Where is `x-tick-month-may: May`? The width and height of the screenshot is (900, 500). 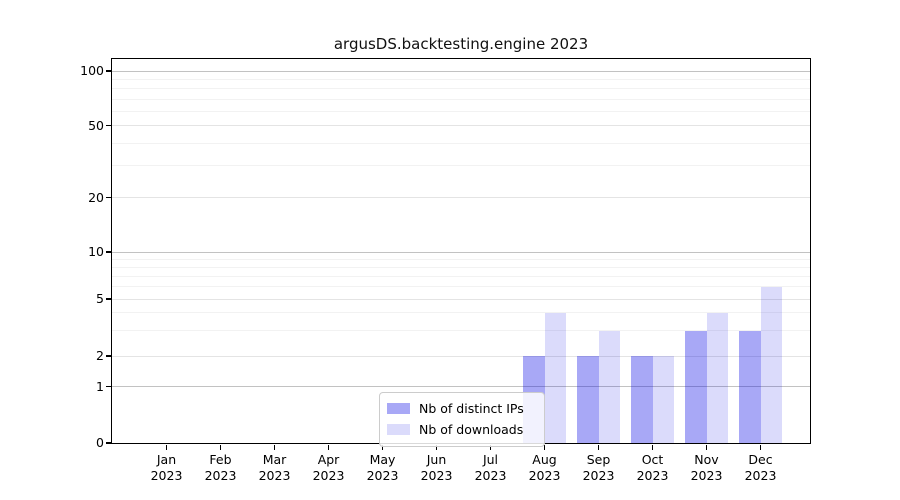 x-tick-month-may: May is located at coordinates (382, 459).